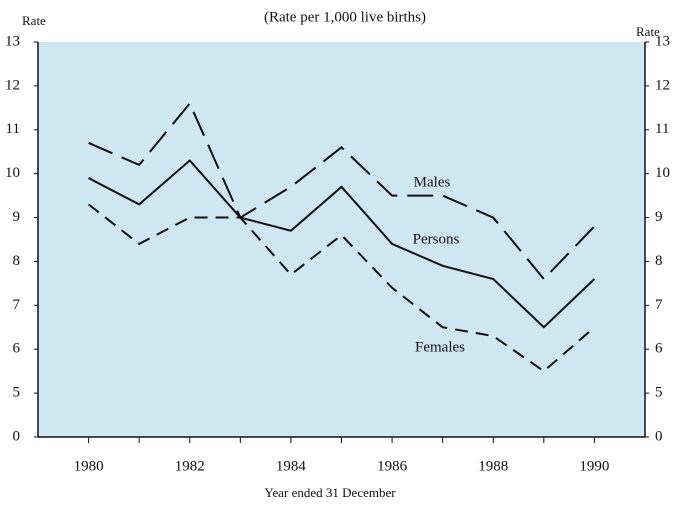  What do you see at coordinates (12, 173) in the screenshot?
I see `y-tick-label: 10` at bounding box center [12, 173].